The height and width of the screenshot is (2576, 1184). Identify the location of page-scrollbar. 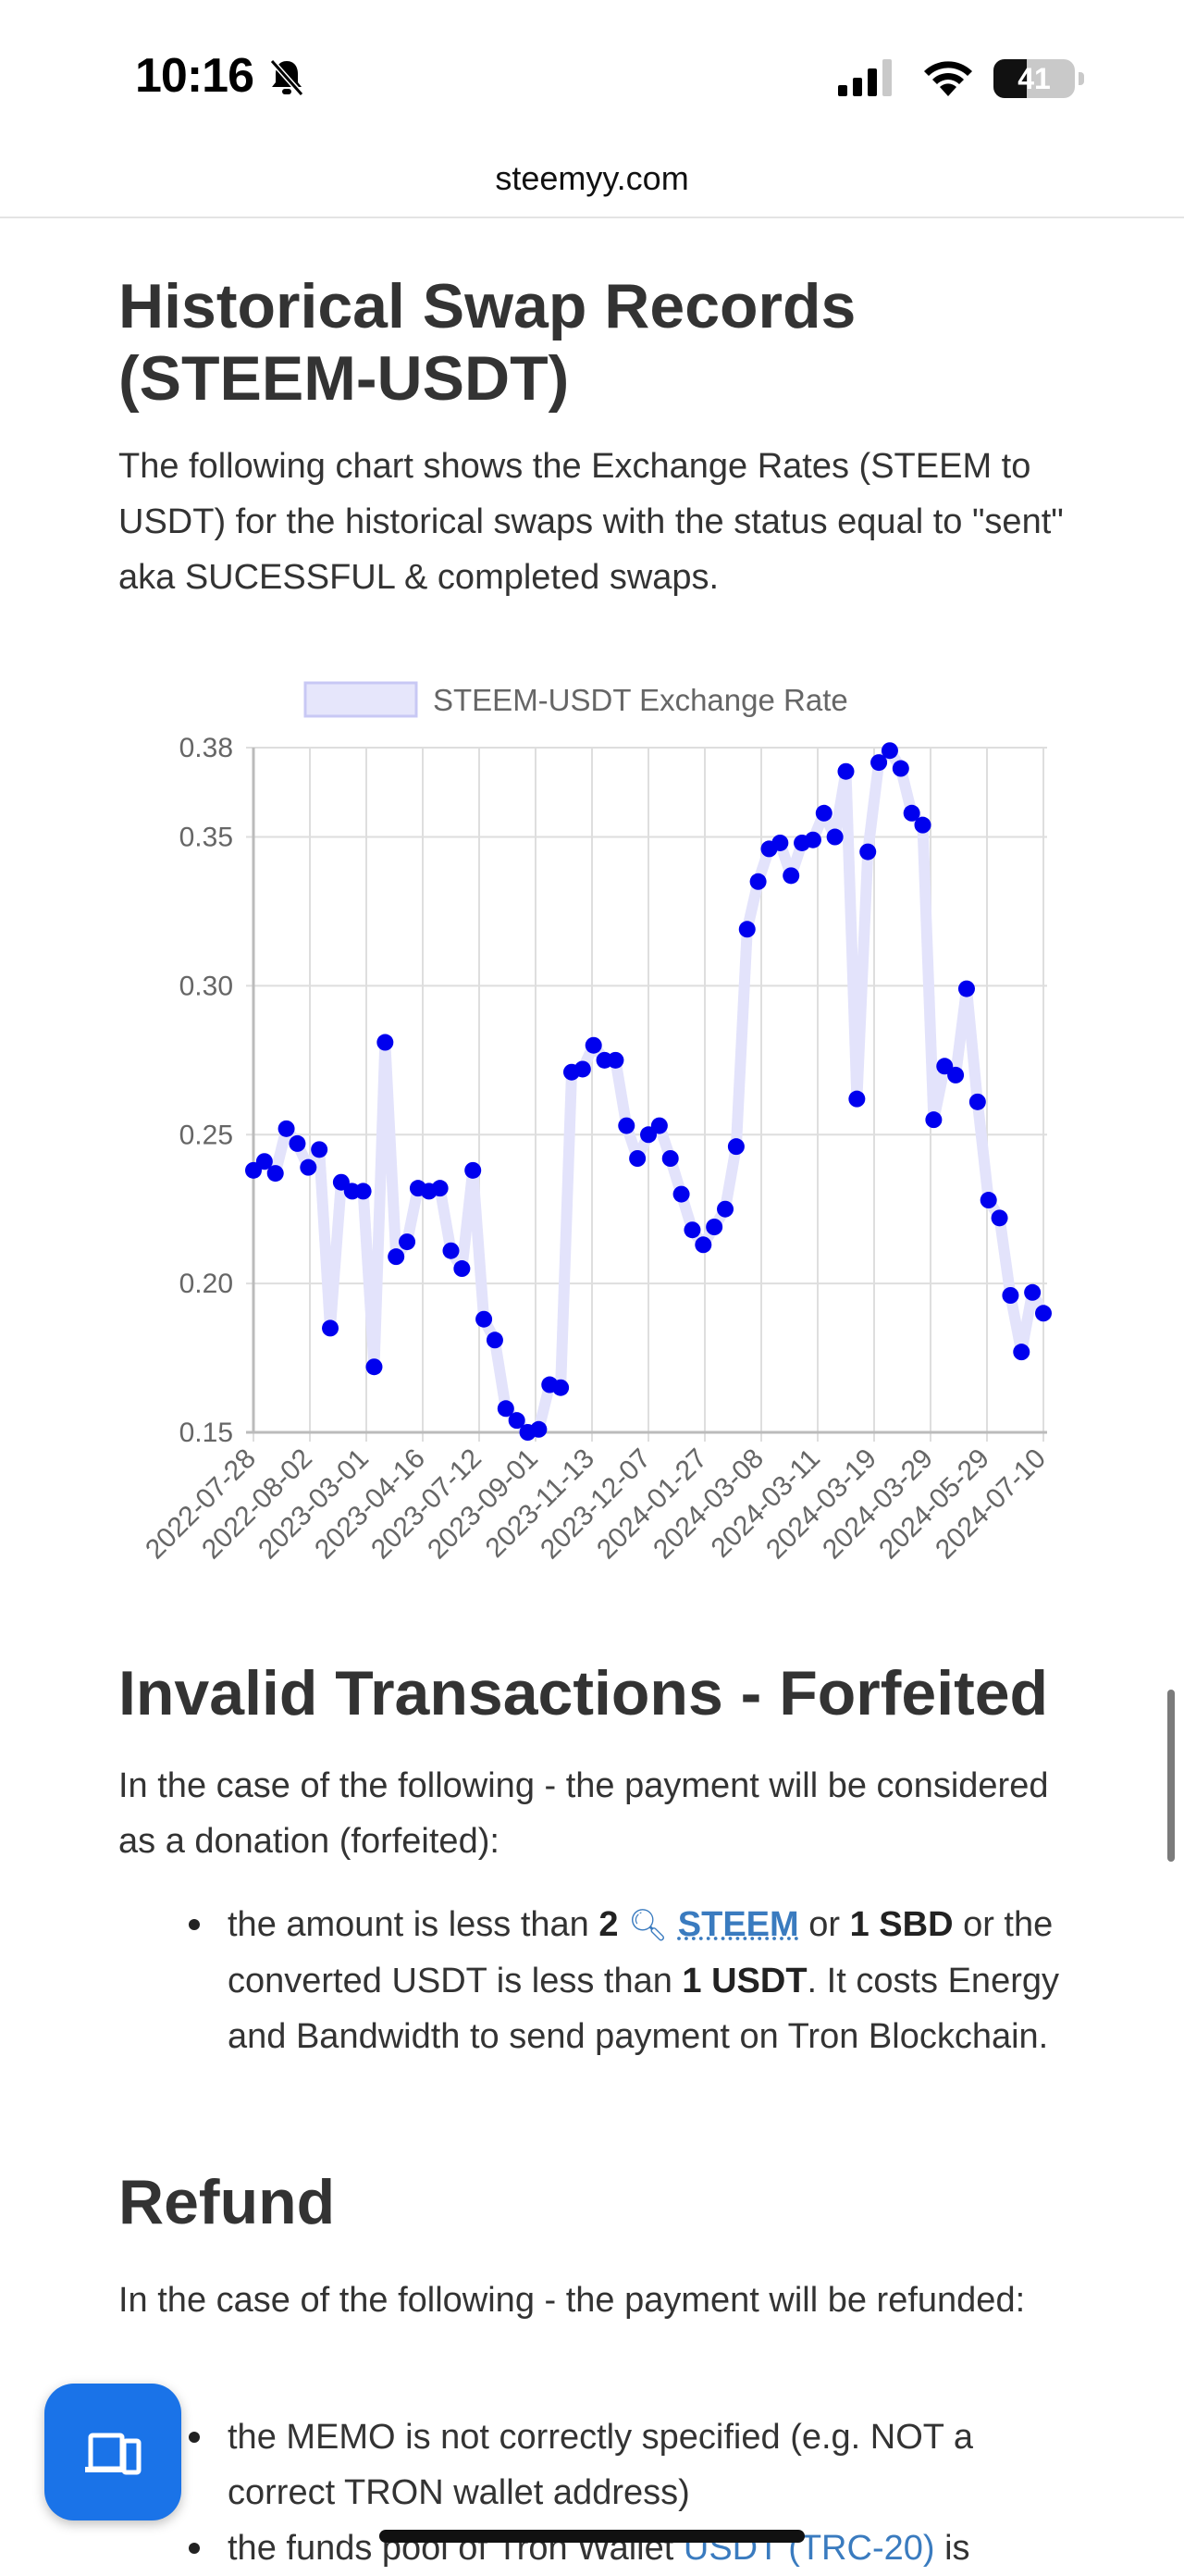
(1171, 1776).